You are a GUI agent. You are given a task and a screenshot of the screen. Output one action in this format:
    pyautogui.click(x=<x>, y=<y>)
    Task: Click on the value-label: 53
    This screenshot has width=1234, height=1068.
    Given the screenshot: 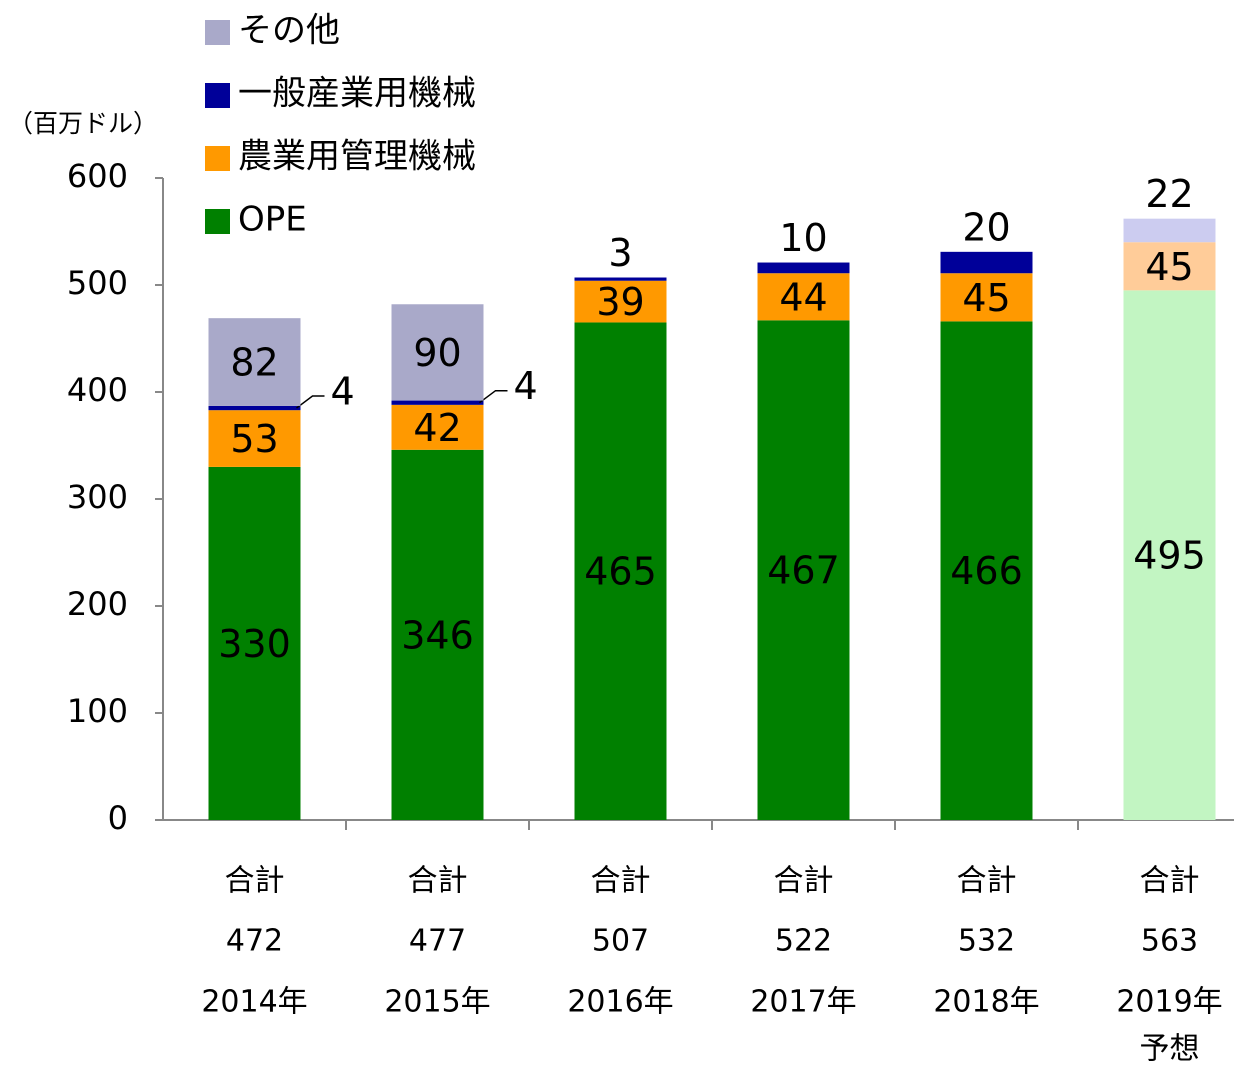 What is the action you would take?
    pyautogui.click(x=254, y=439)
    